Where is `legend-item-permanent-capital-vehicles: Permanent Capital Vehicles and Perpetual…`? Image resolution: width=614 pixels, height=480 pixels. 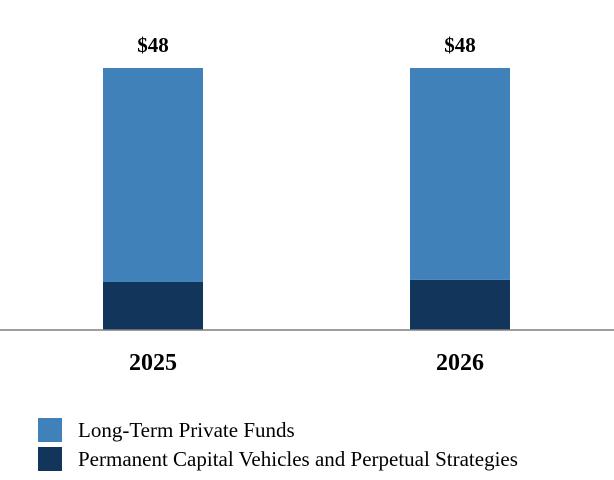
legend-item-permanent-capital-vehicles: Permanent Capital Vehicles and Perpetual… is located at coordinates (278, 459).